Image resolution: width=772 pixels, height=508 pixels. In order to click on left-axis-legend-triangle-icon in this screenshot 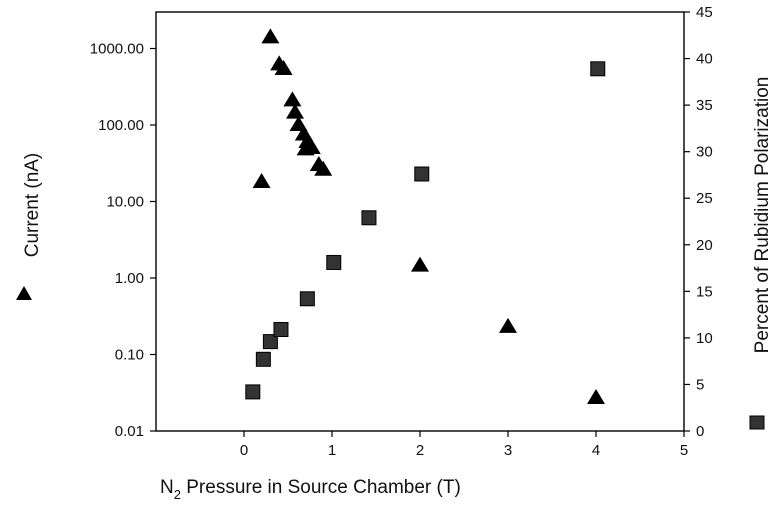, I will do `click(24, 293)`.